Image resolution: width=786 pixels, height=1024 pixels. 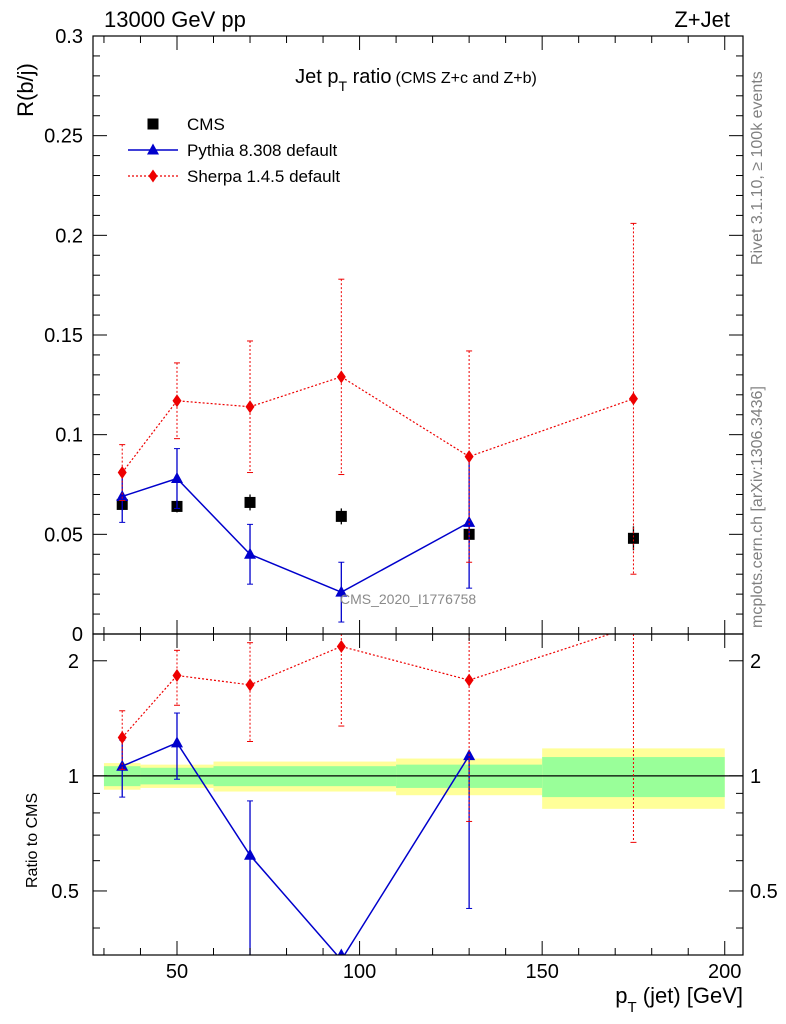 I want to click on main-y-tick-label-2: 0.1, so click(x=69, y=436).